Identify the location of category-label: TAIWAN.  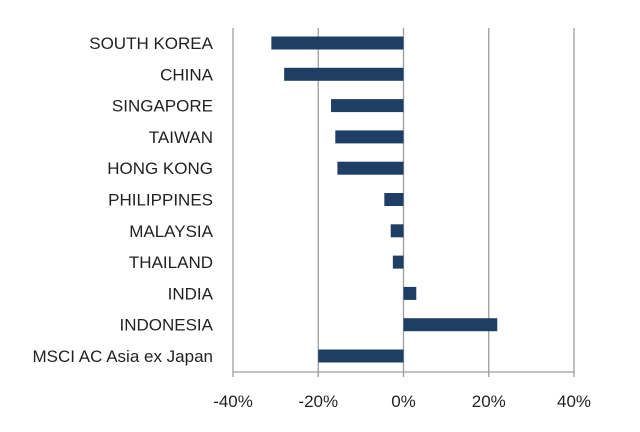
(181, 137).